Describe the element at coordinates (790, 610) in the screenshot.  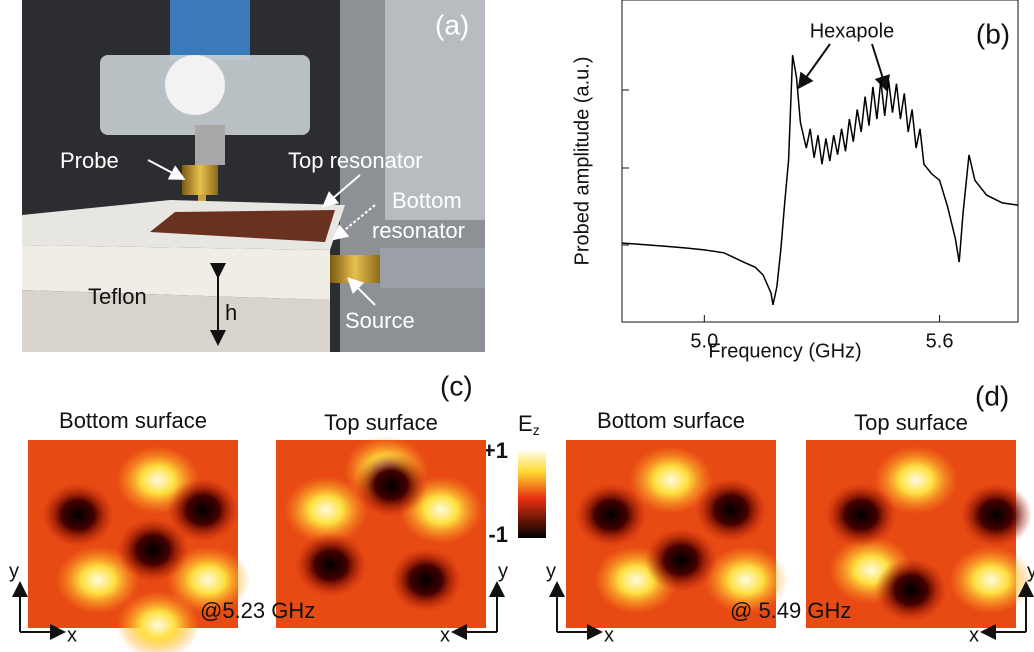
I see `frequency-label: @ 5.49 GHz` at that location.